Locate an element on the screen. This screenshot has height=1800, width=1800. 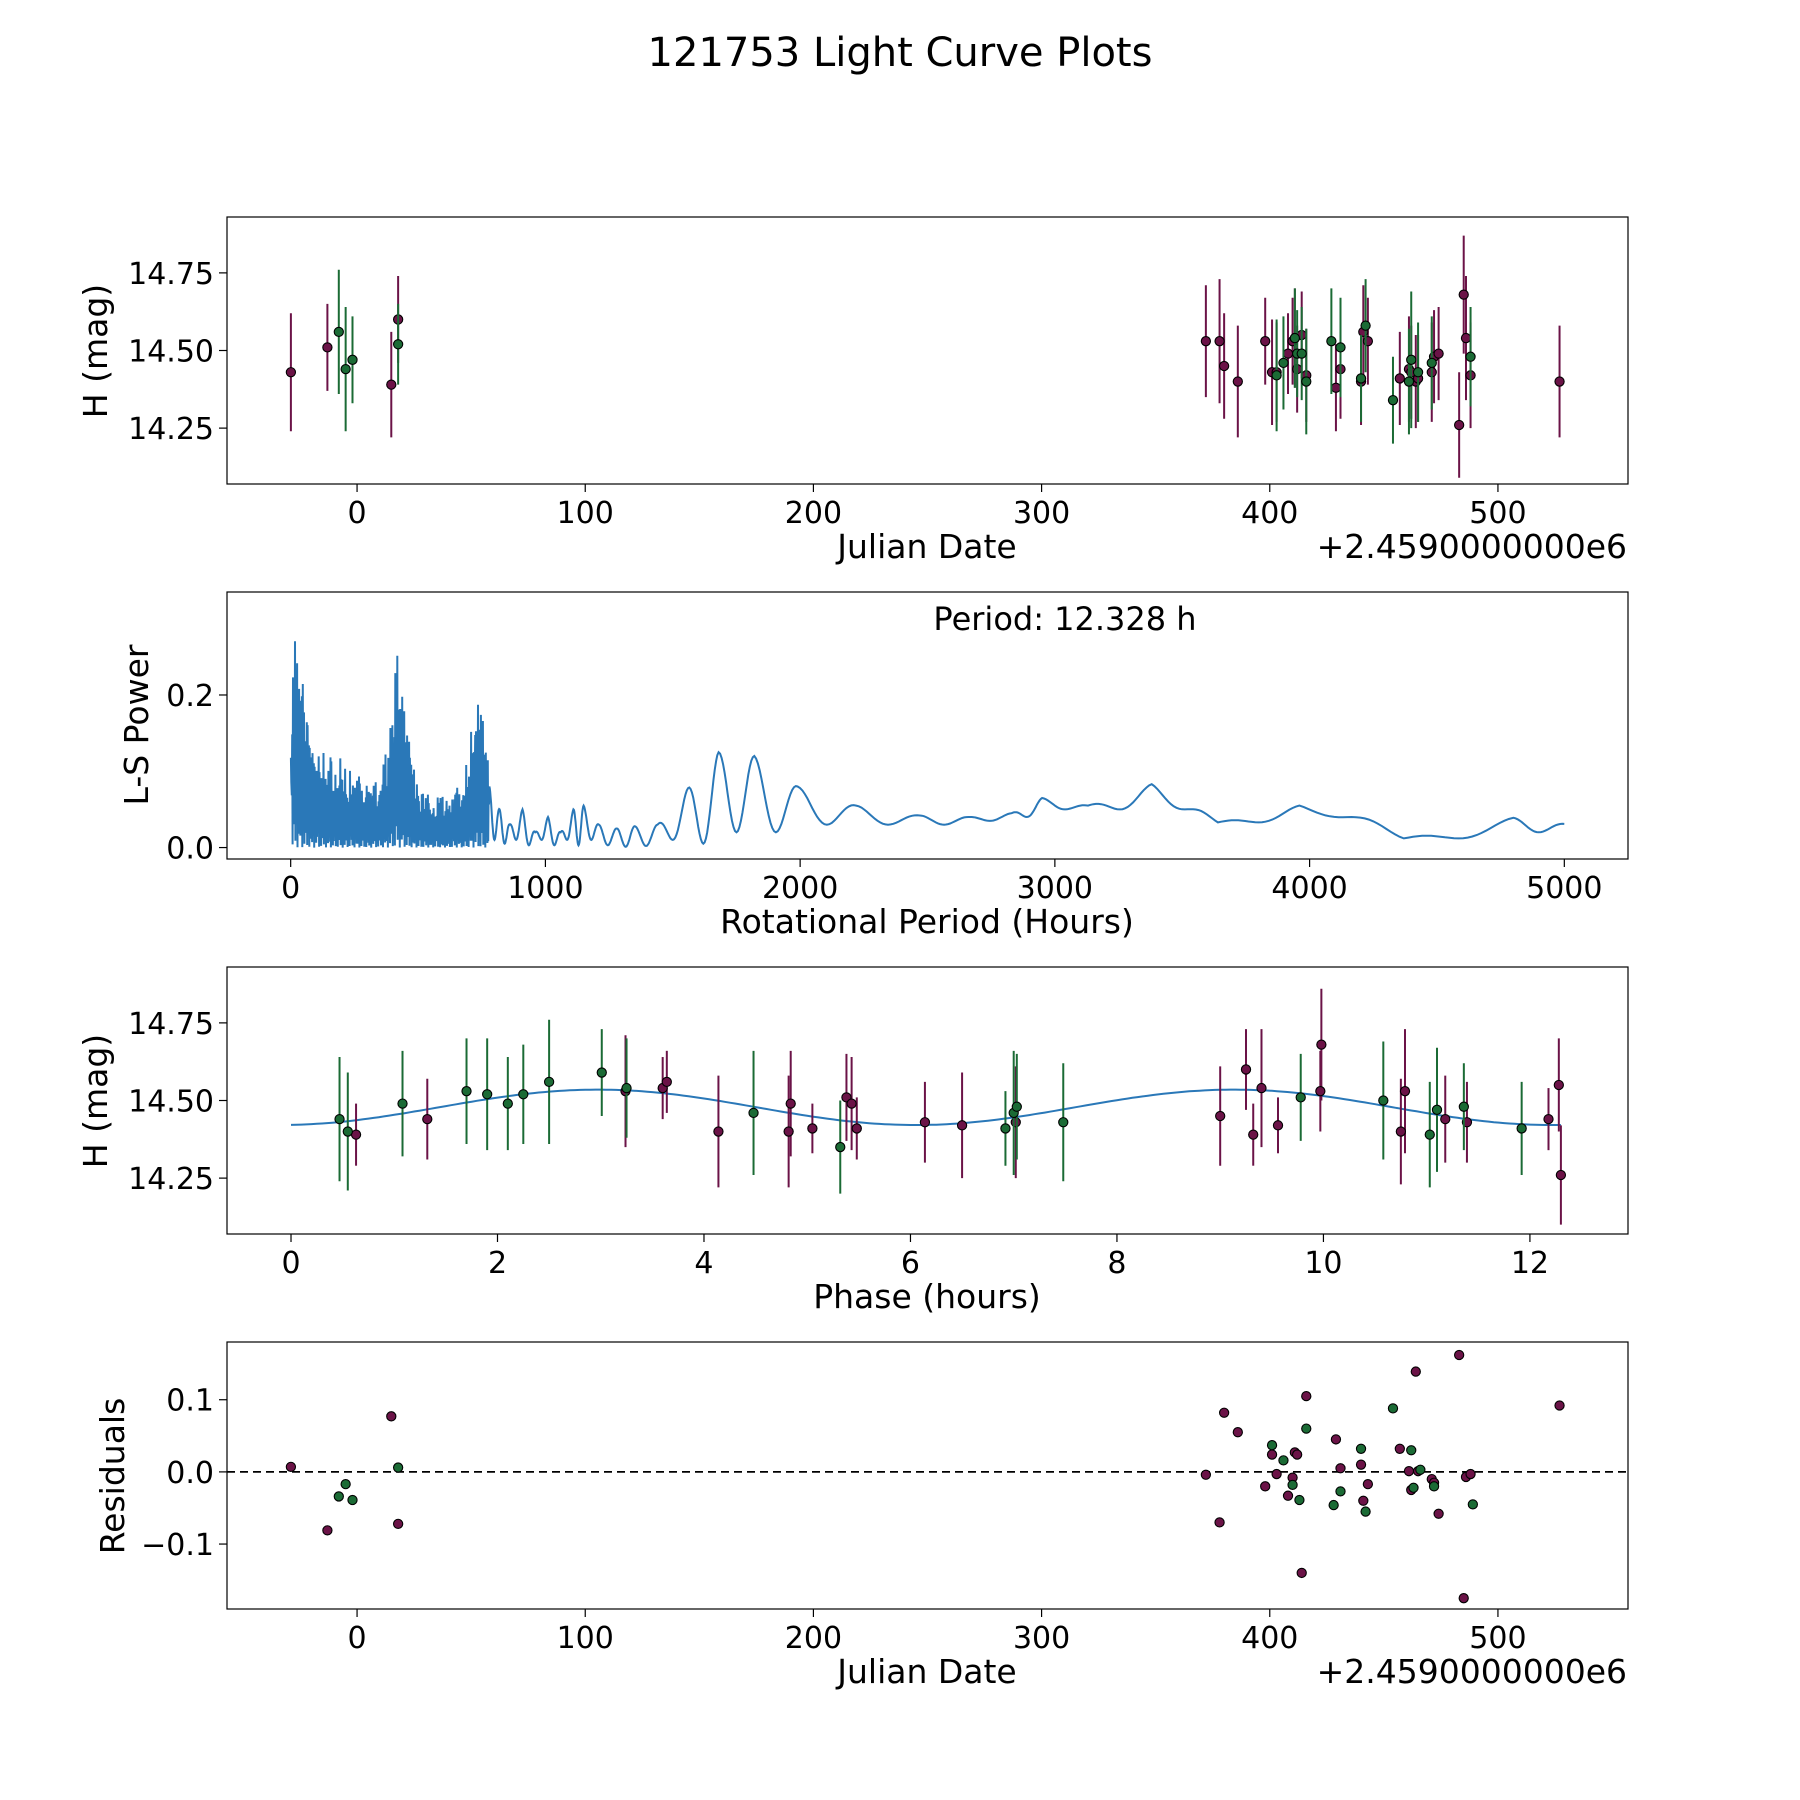
x-tick-label: 200 is located at coordinates (813, 1638).